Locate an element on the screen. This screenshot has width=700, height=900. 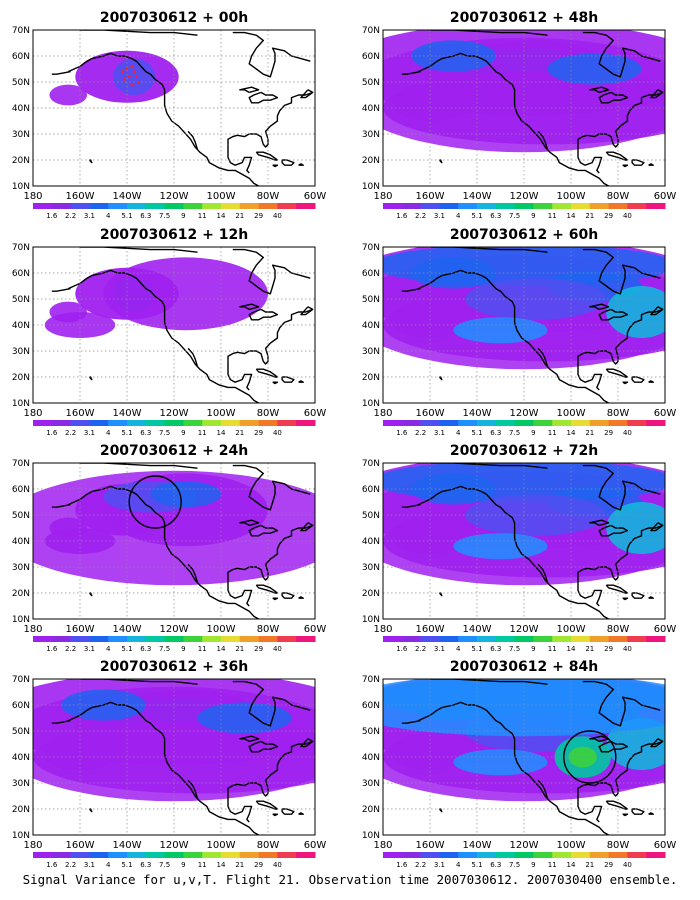
coastline is located at coordinates (182, 757).